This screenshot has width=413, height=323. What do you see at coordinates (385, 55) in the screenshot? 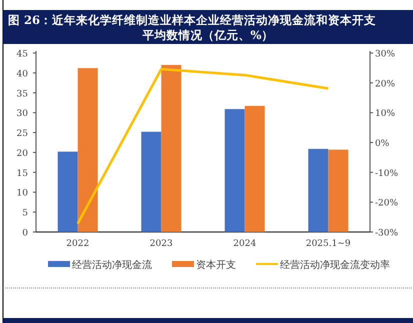
I see `y2-tick-label: 30%` at bounding box center [385, 55].